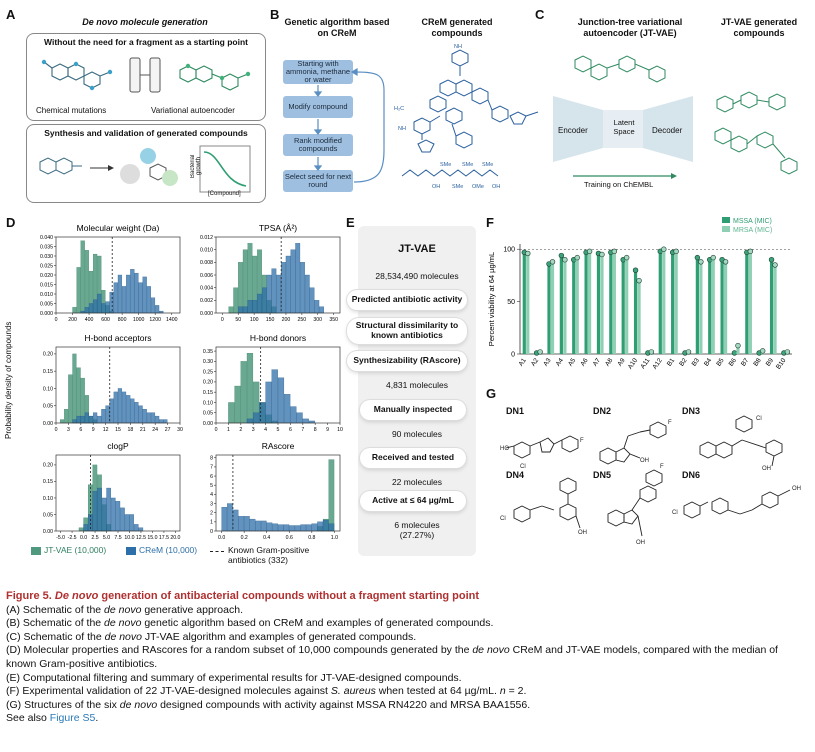 The height and width of the screenshot is (752, 815). I want to click on y-tick-label: 0, so click(211, 532).